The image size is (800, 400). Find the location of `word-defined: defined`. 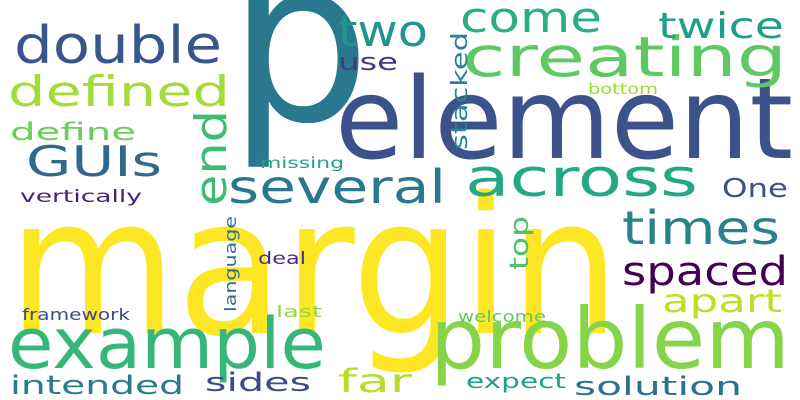

word-defined: defined is located at coordinates (119, 91).